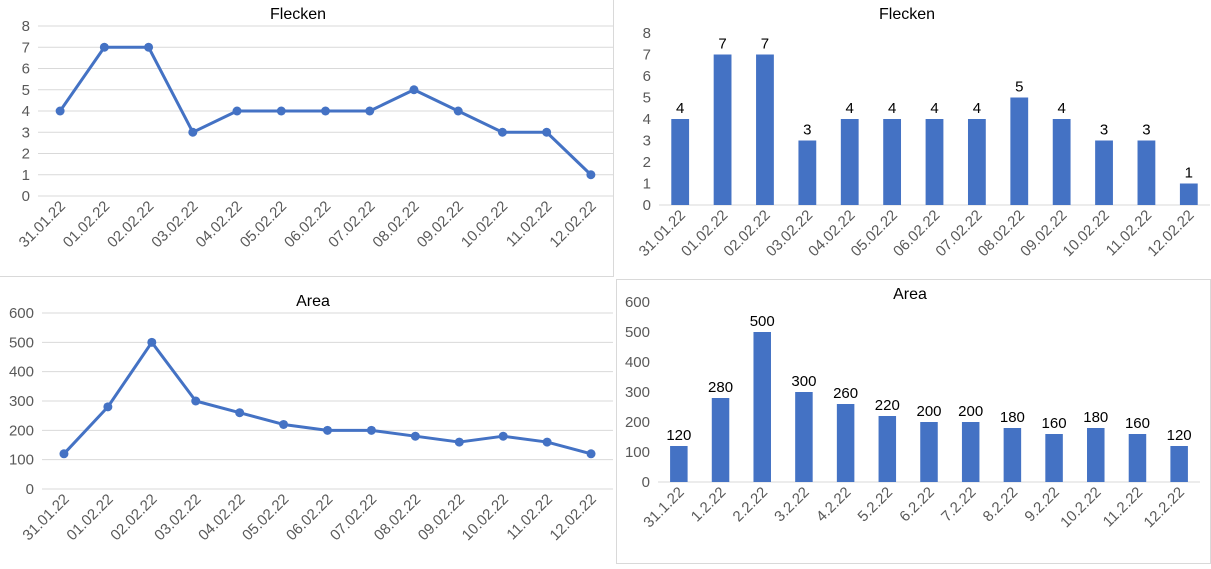  Describe the element at coordinates (26, 154) in the screenshot. I see `flecken-line-y-tick-label: 2` at that location.